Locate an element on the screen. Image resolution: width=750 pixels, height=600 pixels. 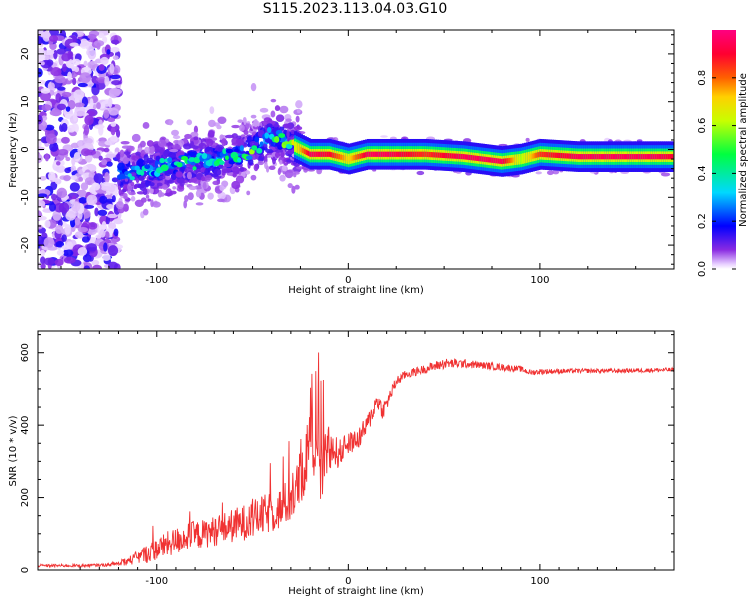
colorbar-tick-label: 0.8 is located at coordinates (702, 78).